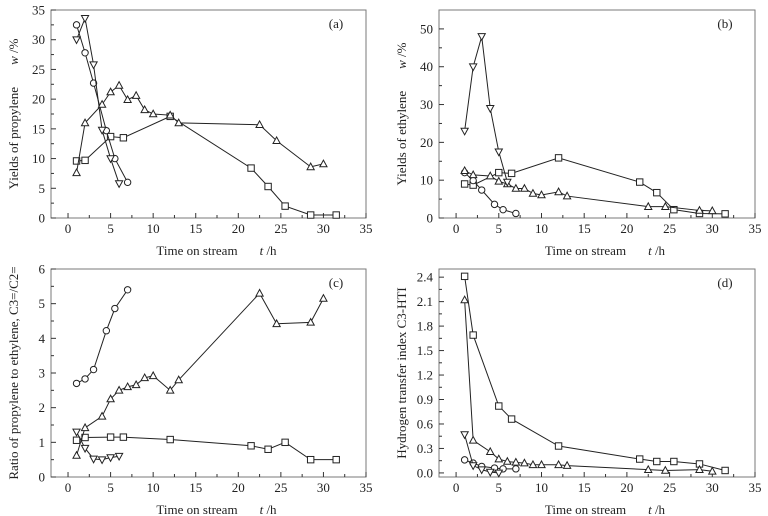  What do you see at coordinates (238, 487) in the screenshot?
I see `x-tick-label: 20` at bounding box center [238, 487].